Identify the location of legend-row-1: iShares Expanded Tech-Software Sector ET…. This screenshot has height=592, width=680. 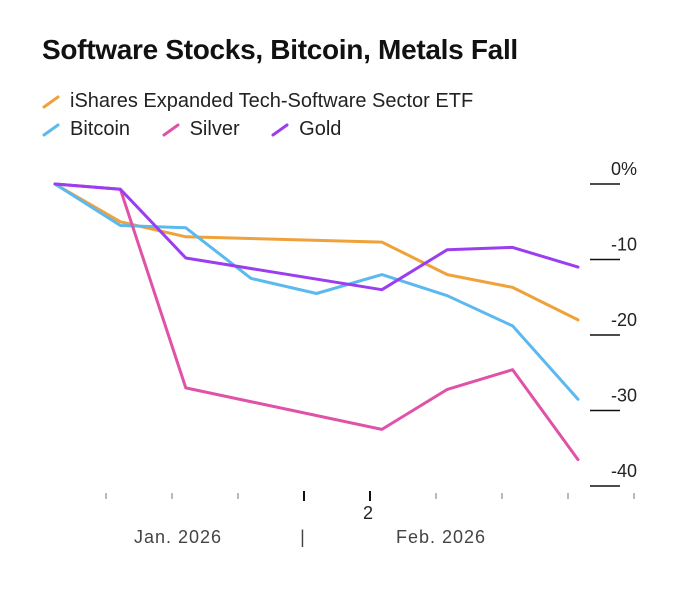
(270, 102).